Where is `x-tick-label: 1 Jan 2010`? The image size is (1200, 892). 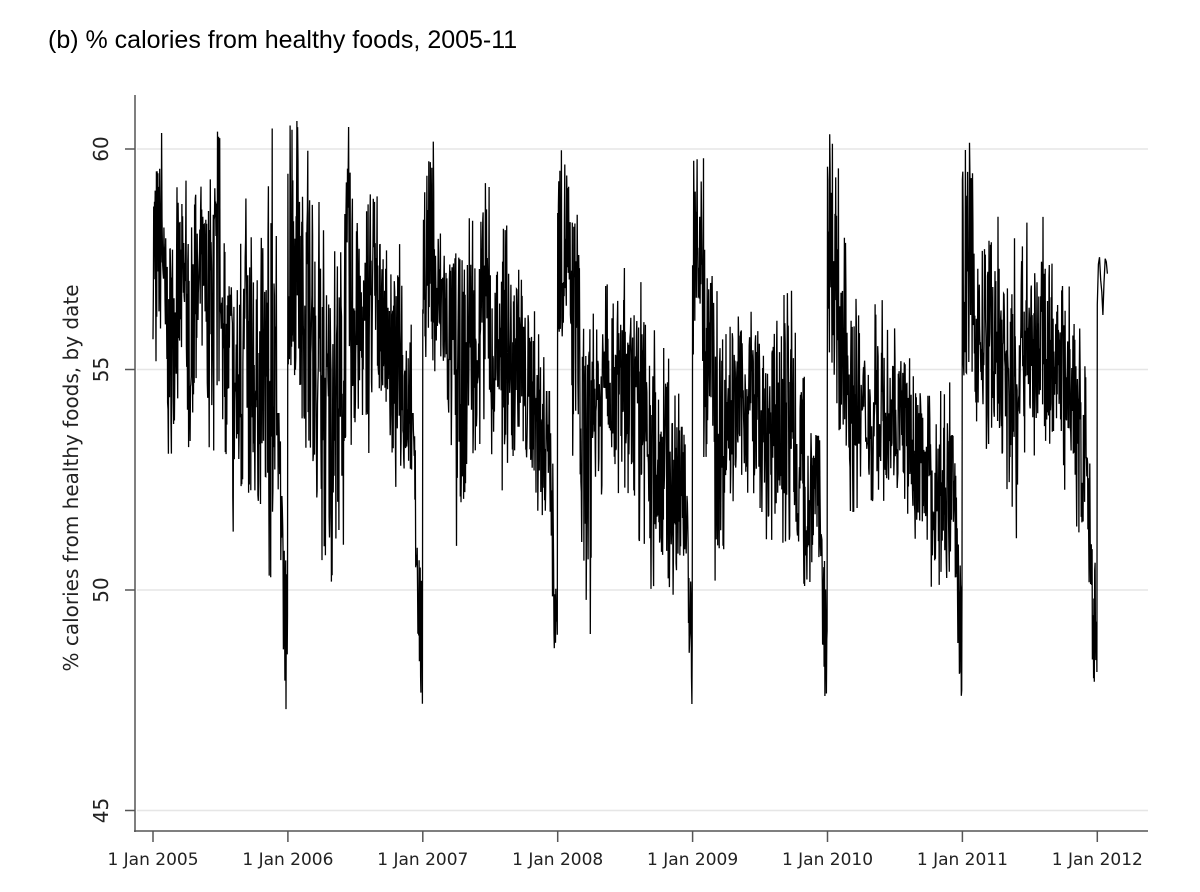
x-tick-label: 1 Jan 2010 is located at coordinates (827, 860).